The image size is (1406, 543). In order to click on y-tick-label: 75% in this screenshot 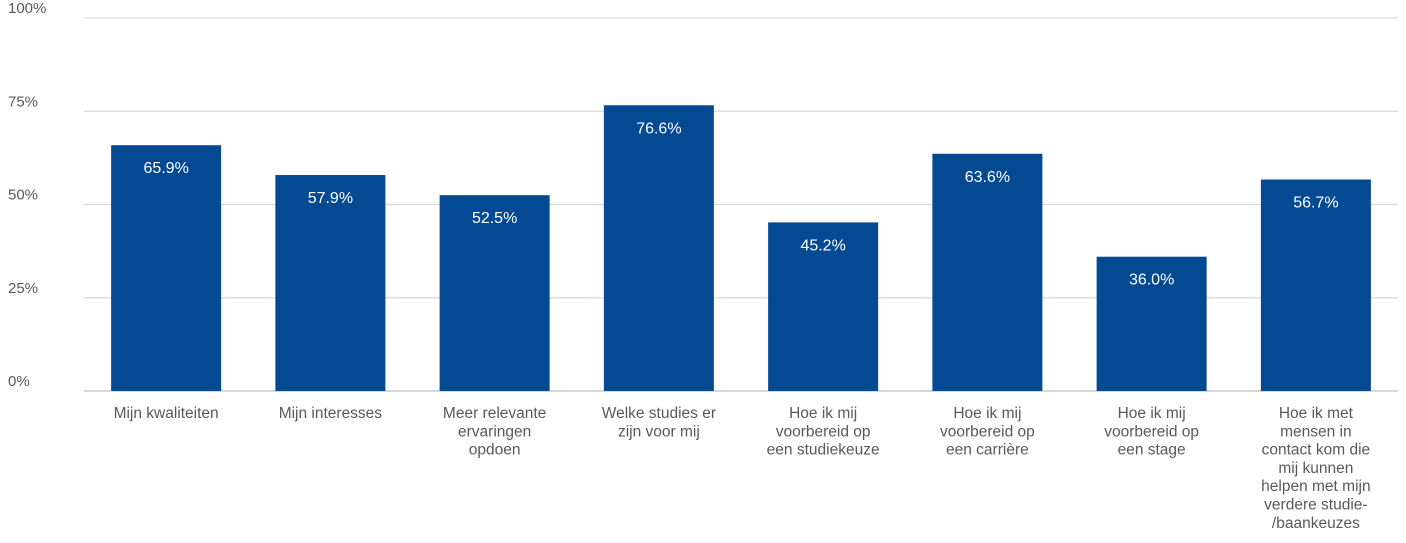, I will do `click(23, 101)`.